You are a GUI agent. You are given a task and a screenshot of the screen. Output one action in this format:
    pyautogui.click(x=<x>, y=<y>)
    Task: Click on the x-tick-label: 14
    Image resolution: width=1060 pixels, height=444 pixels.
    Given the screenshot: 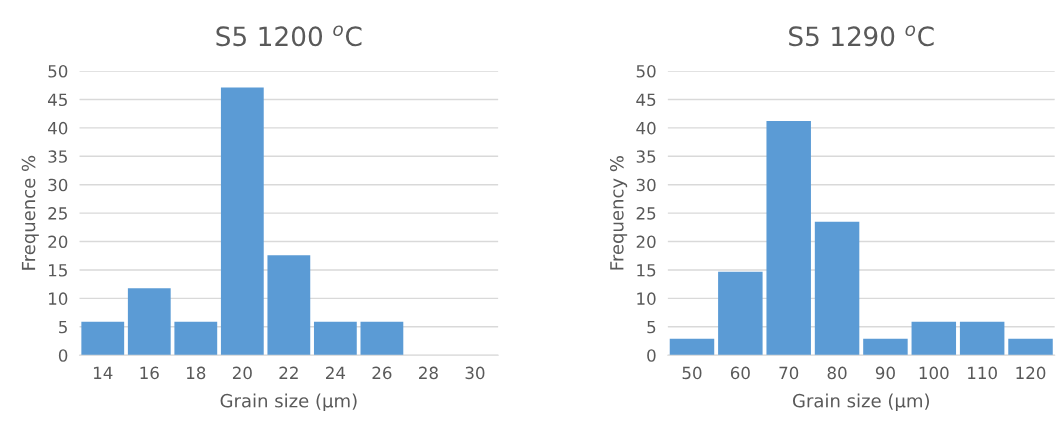 What is the action you would take?
    pyautogui.click(x=103, y=372)
    